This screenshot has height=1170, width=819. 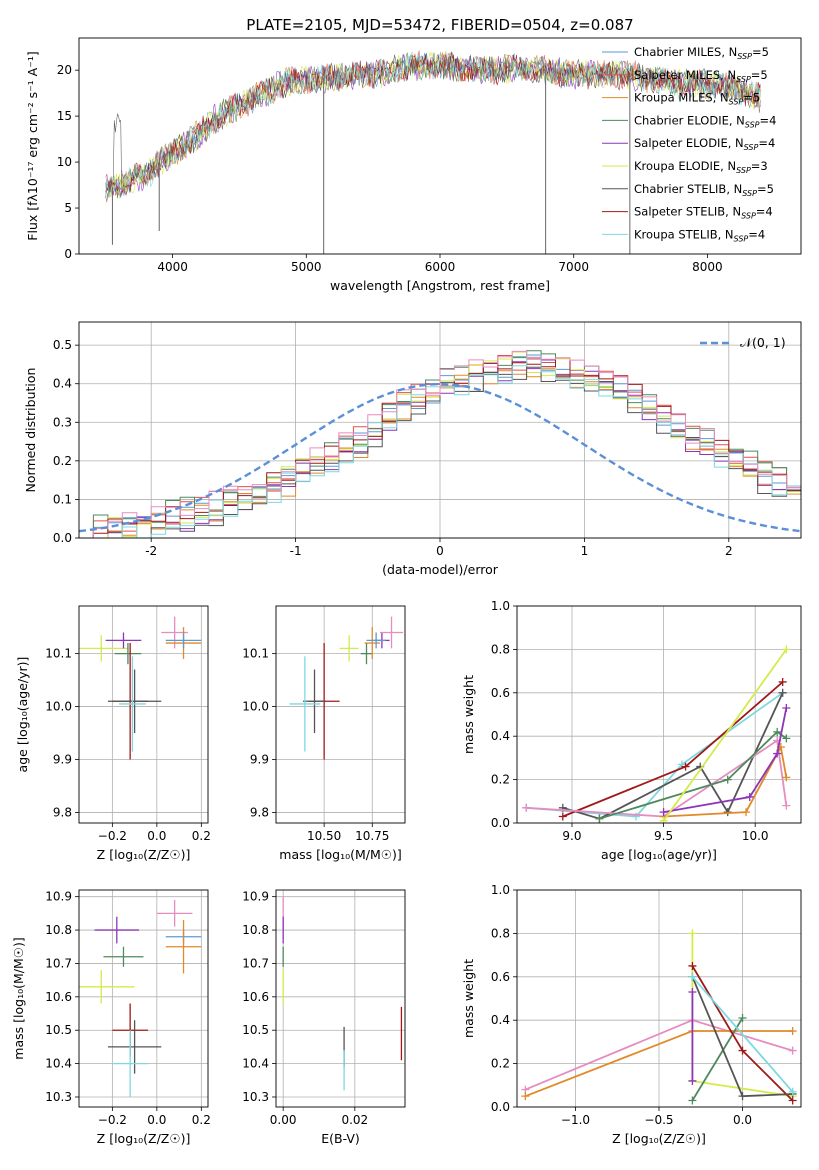 What do you see at coordinates (755, 836) in the screenshot?
I see `tick-label-x: 10.0` at bounding box center [755, 836].